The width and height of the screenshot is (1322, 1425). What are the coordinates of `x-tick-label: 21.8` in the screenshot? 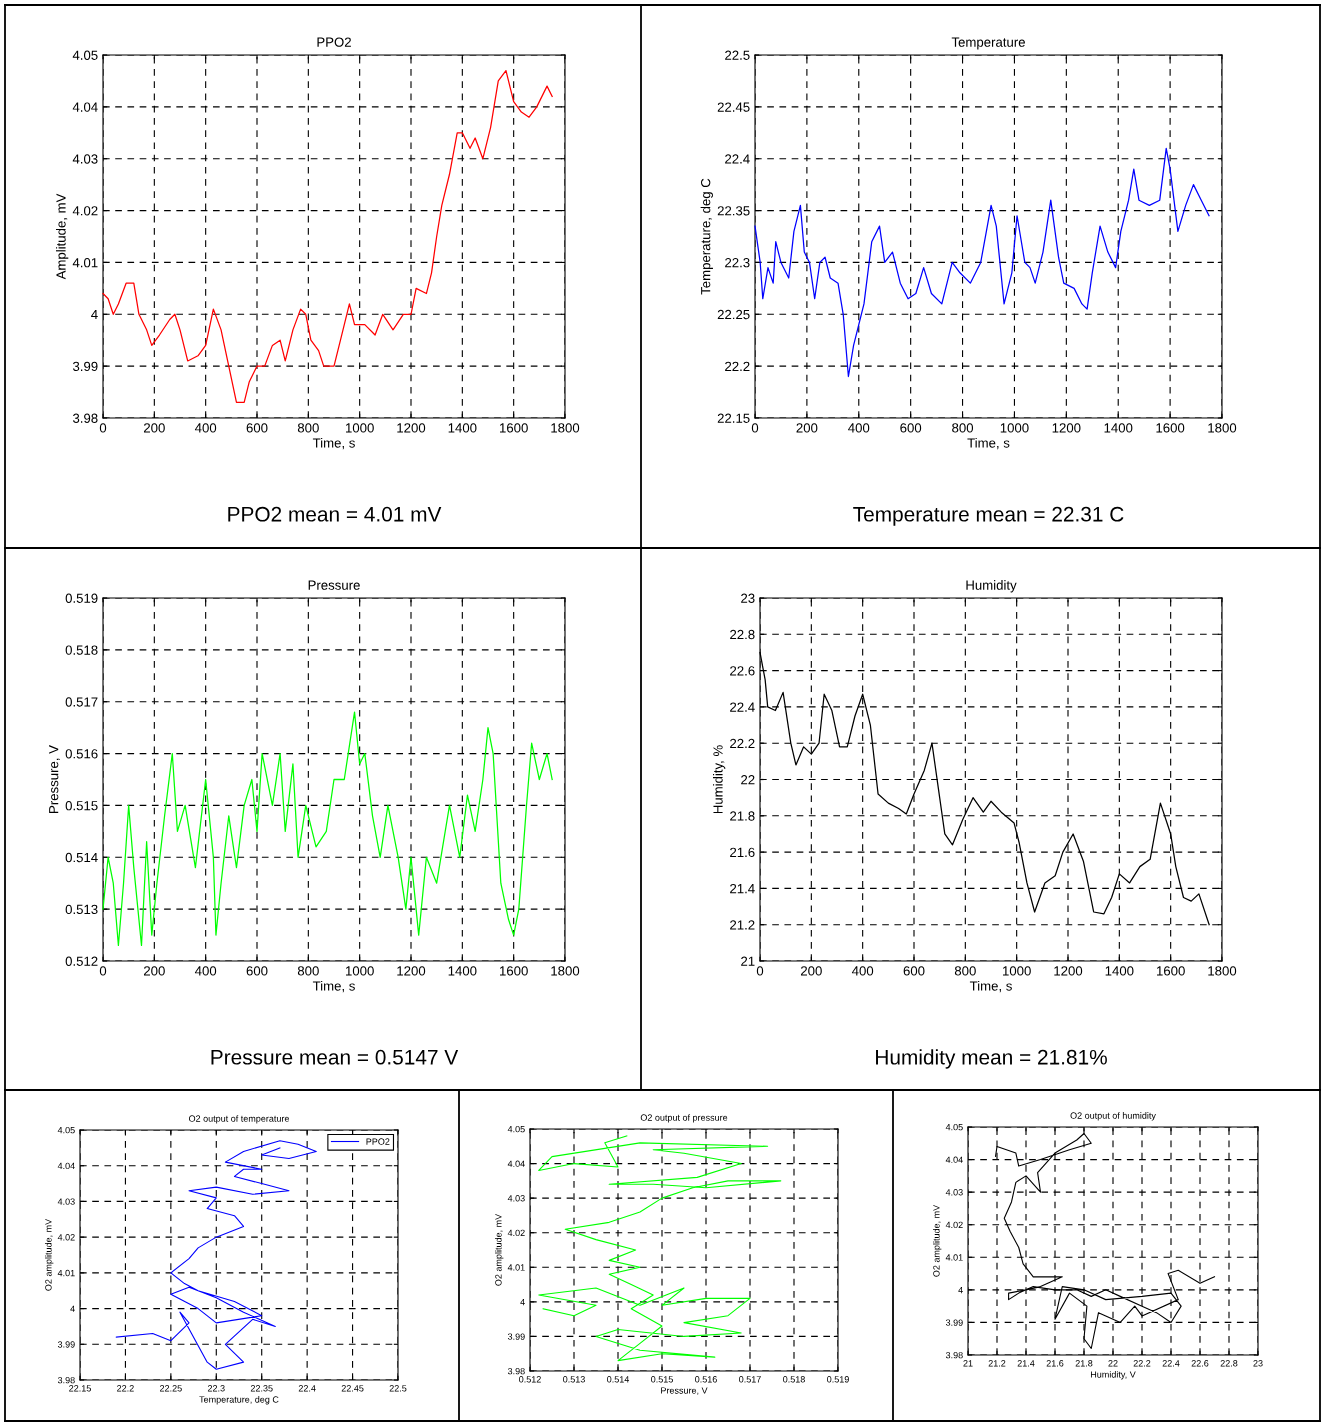 It's located at (1084, 1363).